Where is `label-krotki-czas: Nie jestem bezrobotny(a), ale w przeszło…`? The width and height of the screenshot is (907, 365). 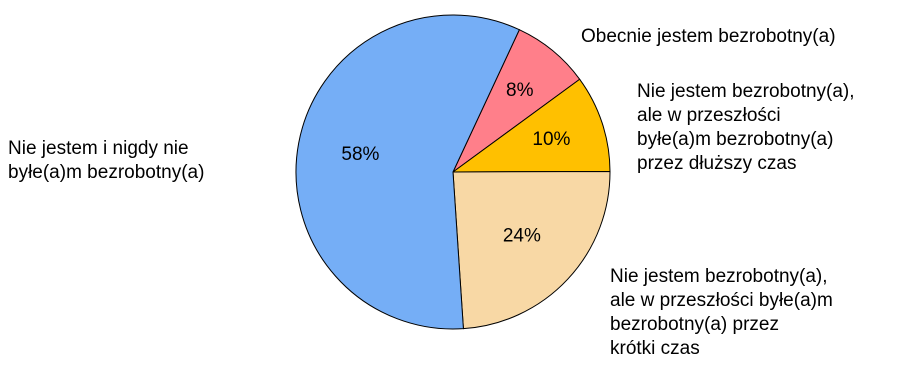 label-krotki-czas: Nie jestem bezrobotny(a), ale w przeszło… is located at coordinates (721, 312).